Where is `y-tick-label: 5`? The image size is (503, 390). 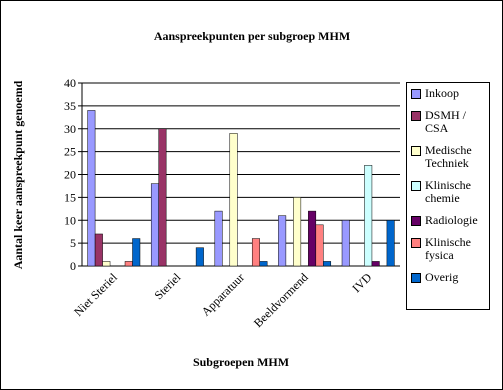
y-tick-label: 5 is located at coordinates (73, 243).